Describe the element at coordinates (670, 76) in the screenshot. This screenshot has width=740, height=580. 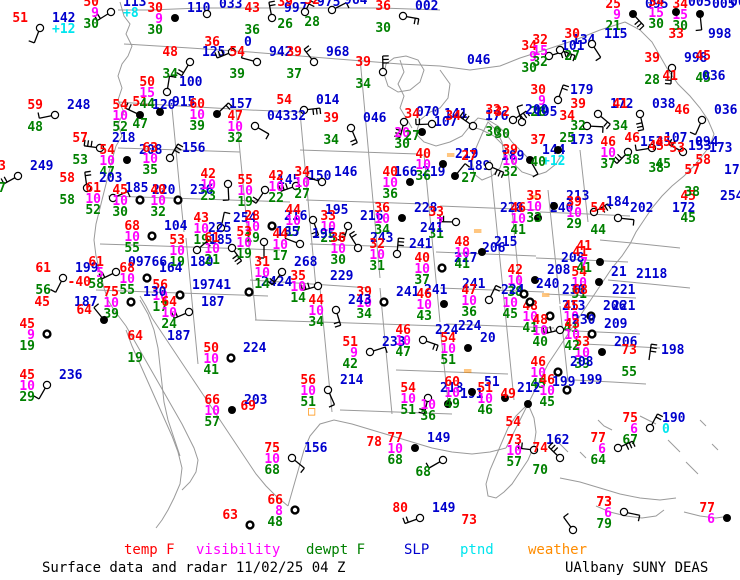
I see `station-temperature: 41` at that location.